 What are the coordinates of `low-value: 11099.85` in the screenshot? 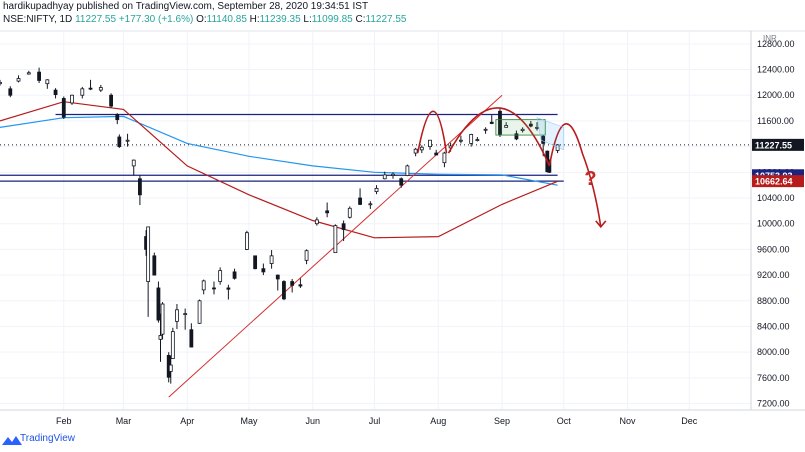 It's located at (332, 19).